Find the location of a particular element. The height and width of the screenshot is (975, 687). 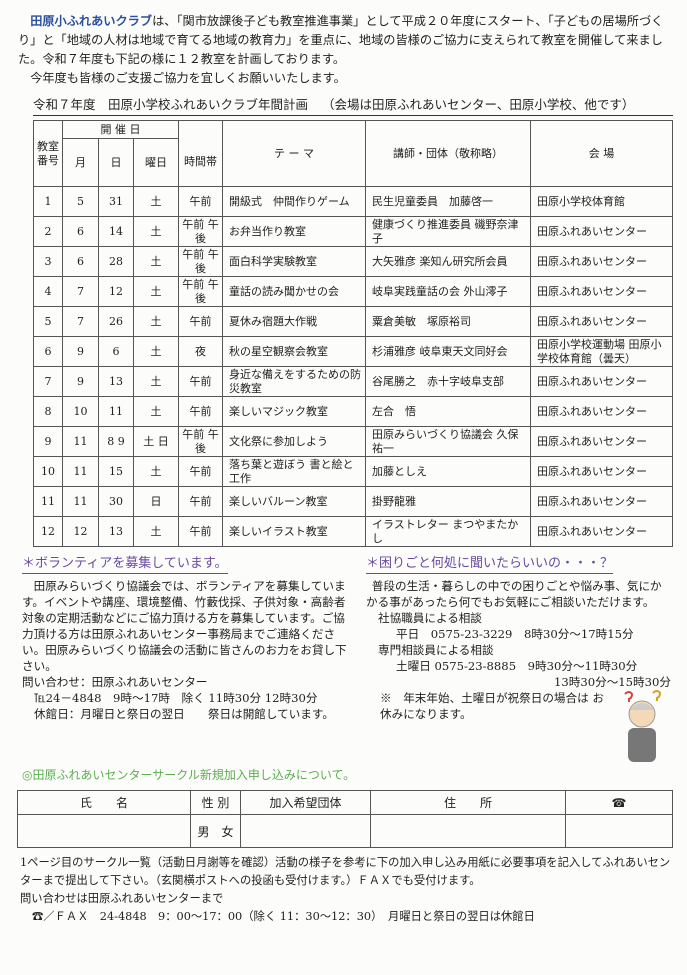

consult-expert-label: 専門相談員による相談 is located at coordinates (436, 650).